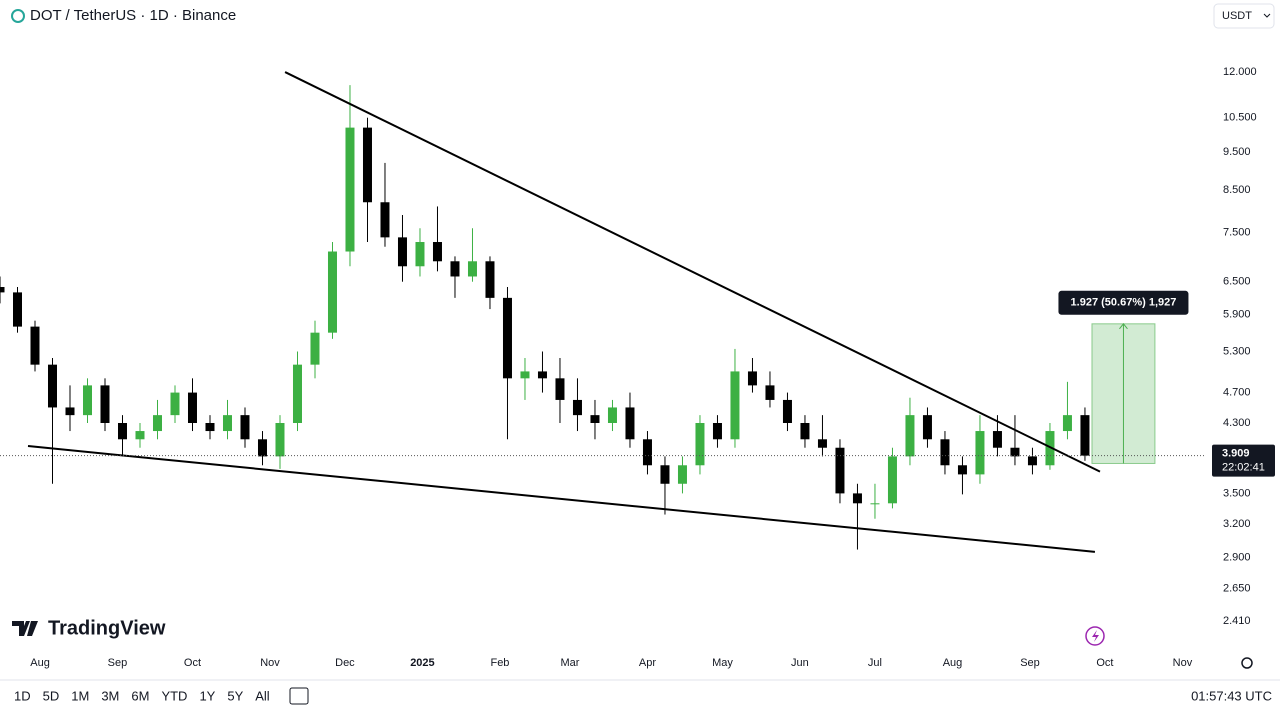 The width and height of the screenshot is (1280, 720). I want to click on range-button: 6M, so click(140, 695).